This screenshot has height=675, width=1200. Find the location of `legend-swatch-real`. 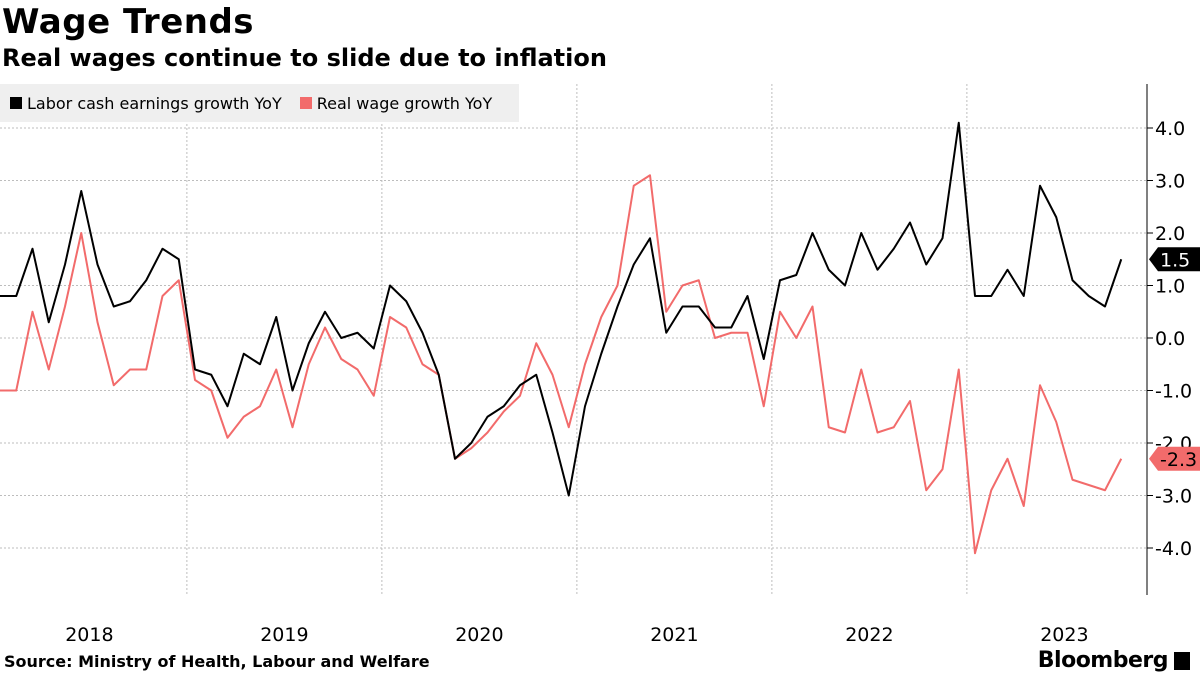

legend-swatch-real is located at coordinates (305, 103).